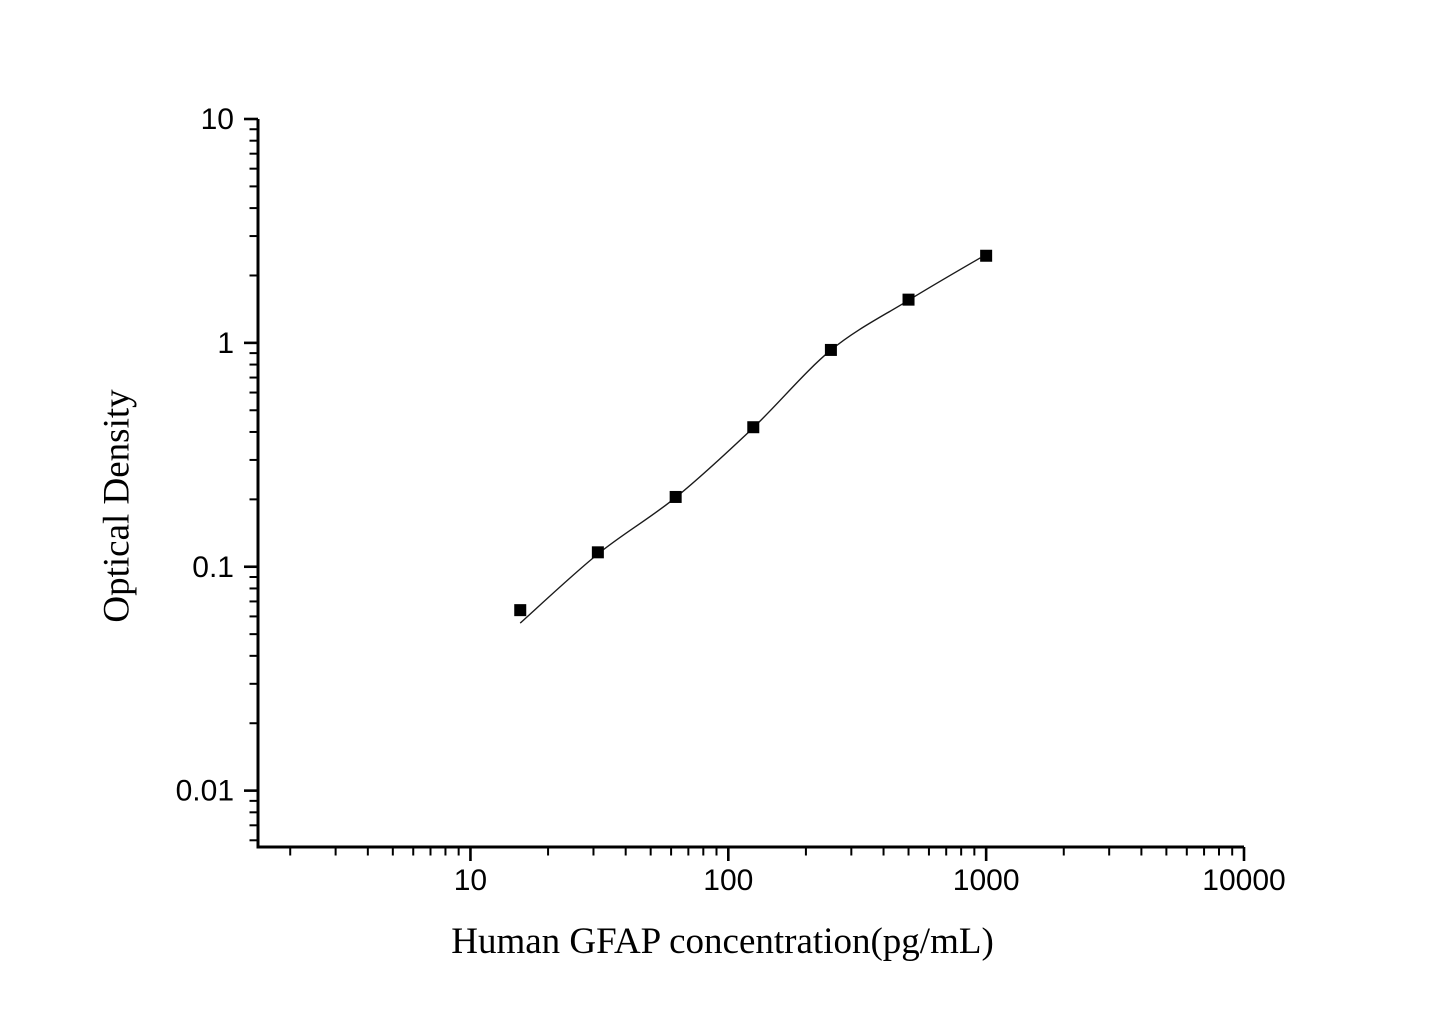 The height and width of the screenshot is (1014, 1445). I want to click on y-tick-label: 0.1, so click(213, 567).